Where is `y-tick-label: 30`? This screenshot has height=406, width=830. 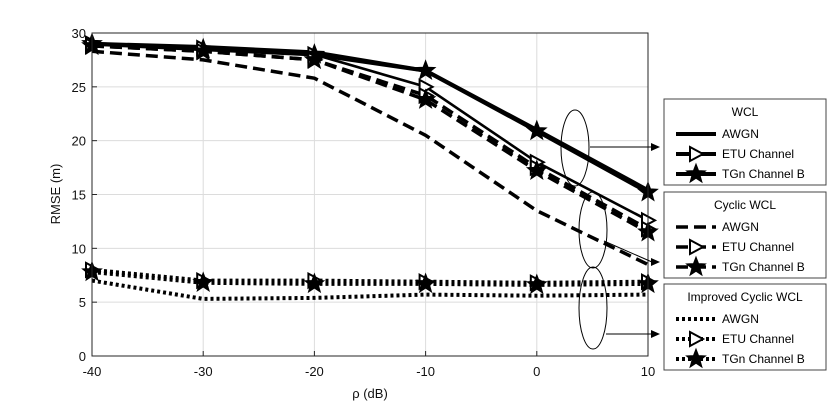
y-tick-label: 30 is located at coordinates (79, 33).